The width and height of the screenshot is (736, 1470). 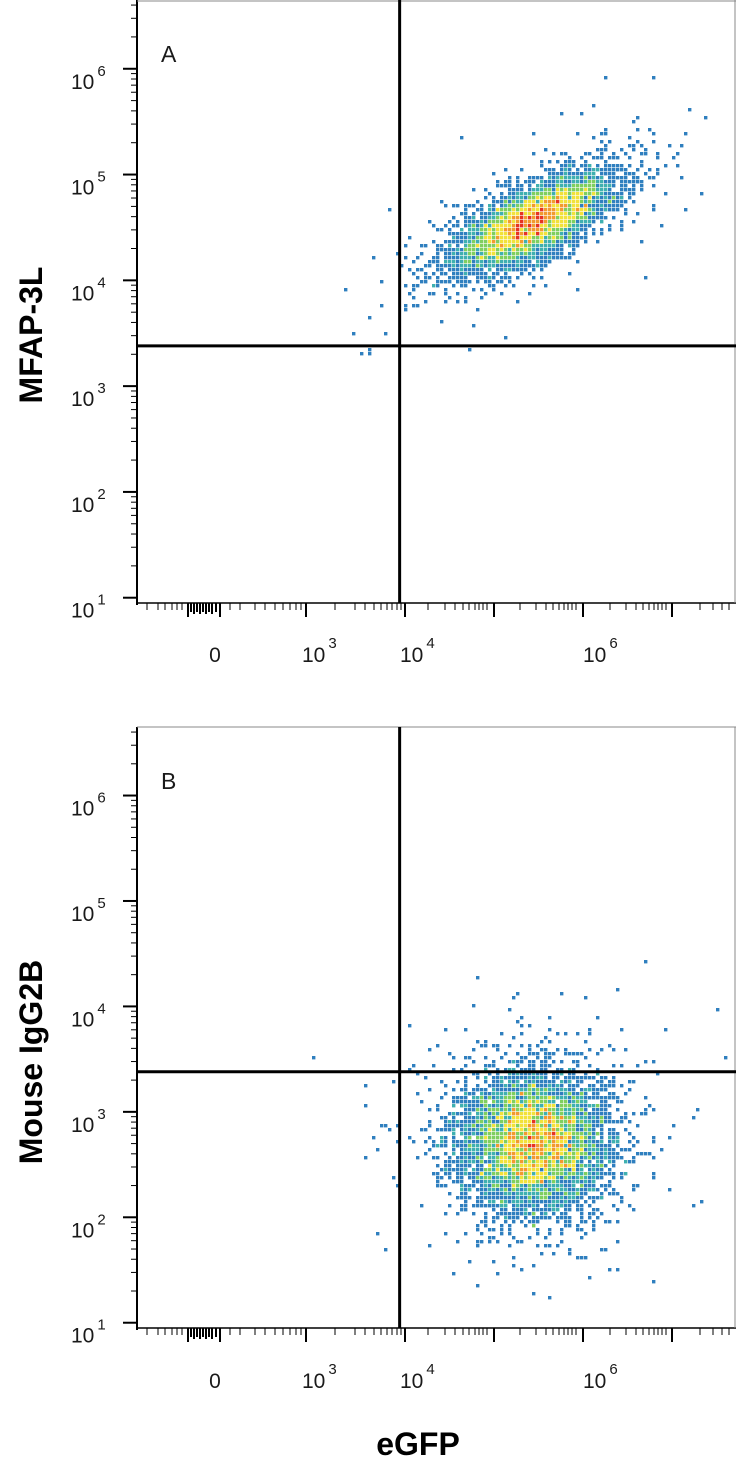 What do you see at coordinates (88, 395) in the screenshot?
I see `y-tick-label: 10 3` at bounding box center [88, 395].